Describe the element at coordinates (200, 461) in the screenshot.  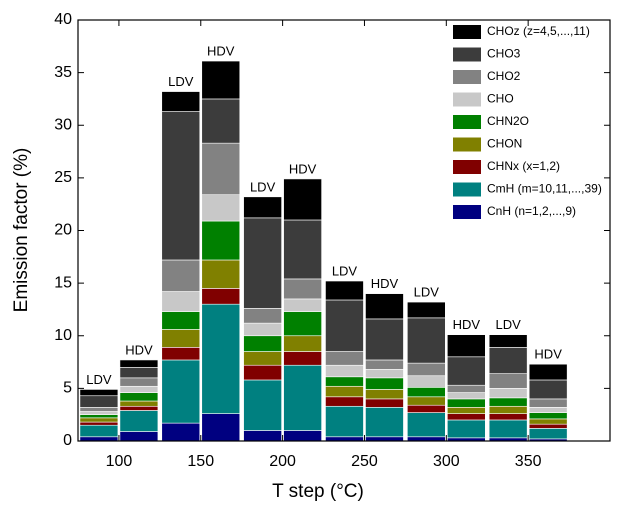
I see `x-tick-label: 150` at that location.